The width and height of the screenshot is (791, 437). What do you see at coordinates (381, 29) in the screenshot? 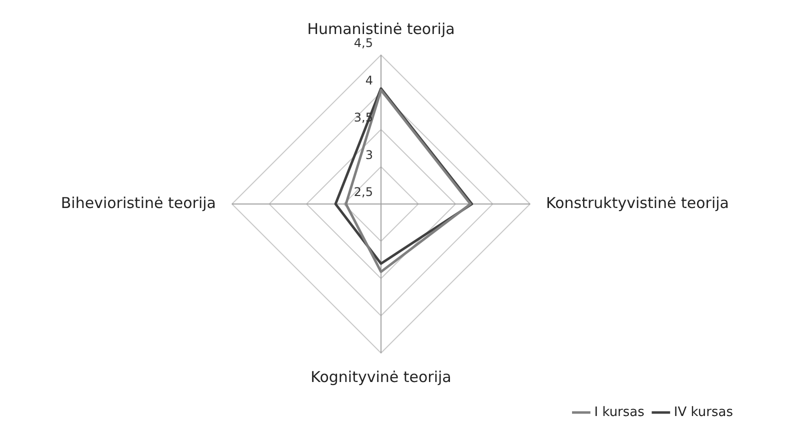
I see `spoke-label: Humanistinė teorija` at bounding box center [381, 29].